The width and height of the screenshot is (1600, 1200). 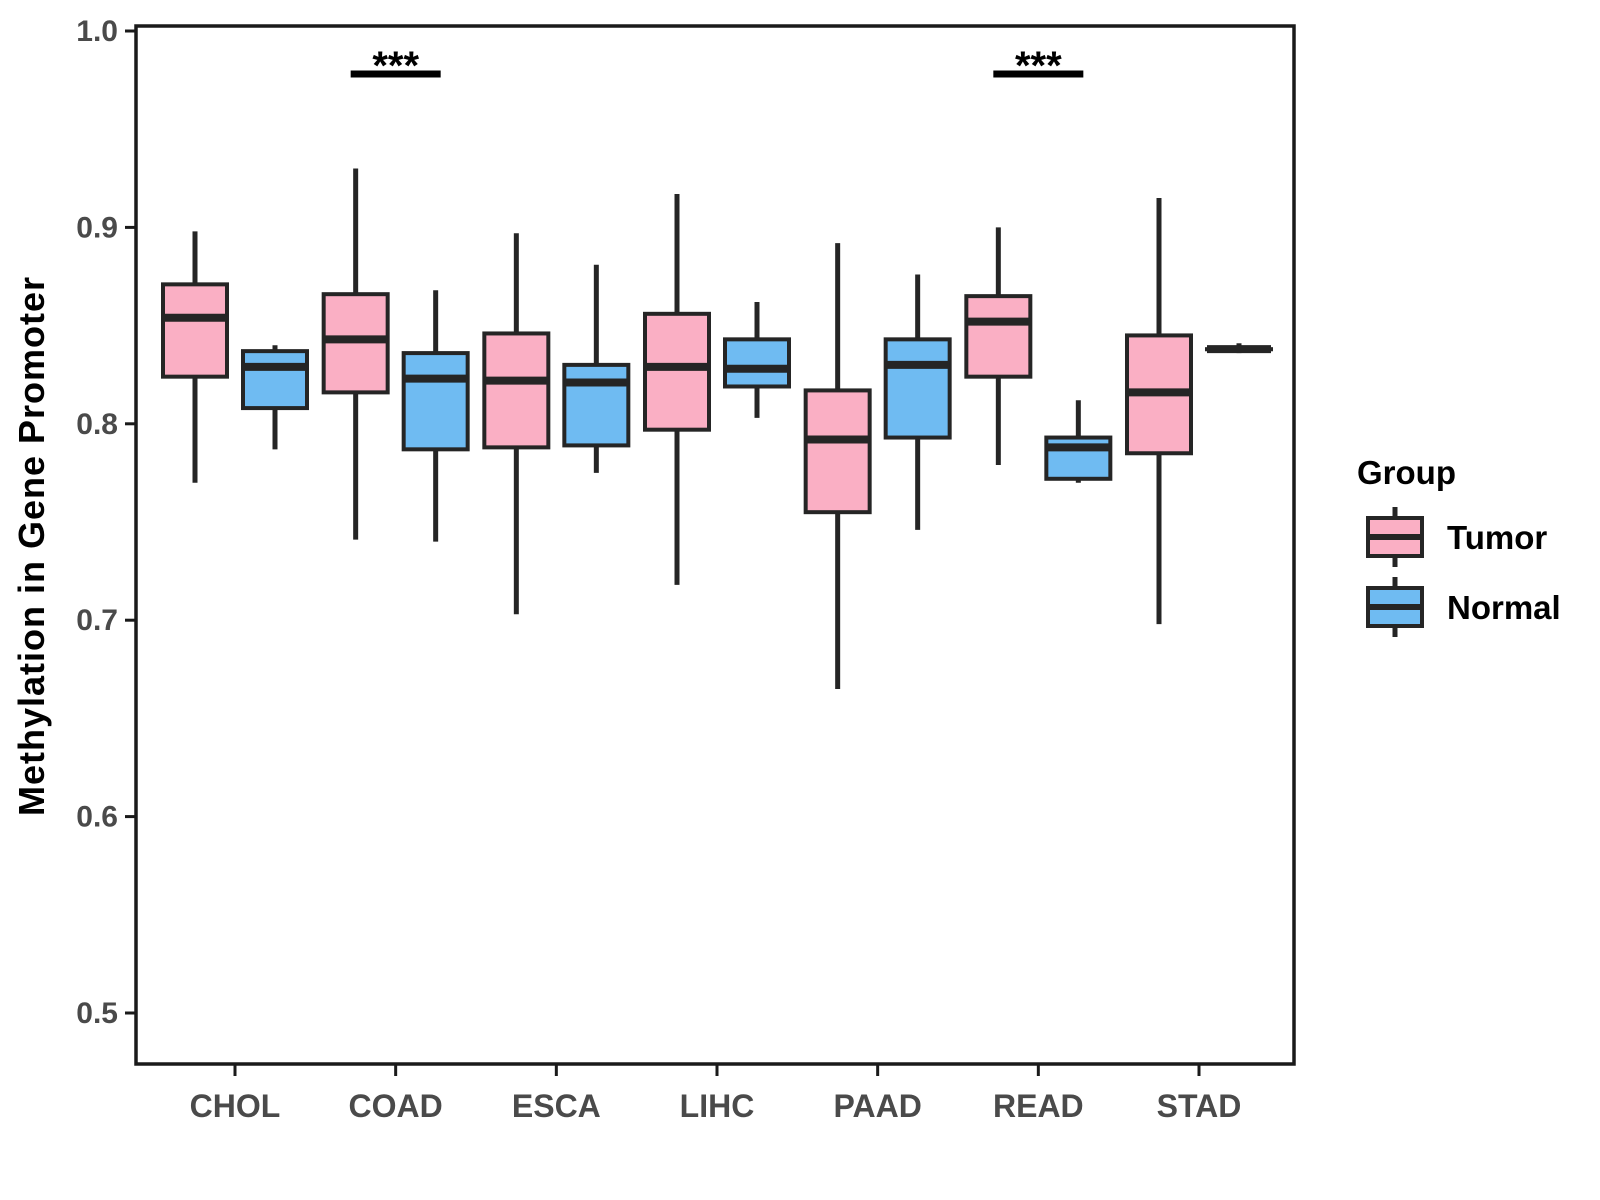 I want to click on box-lihc-normal, so click(x=757, y=360).